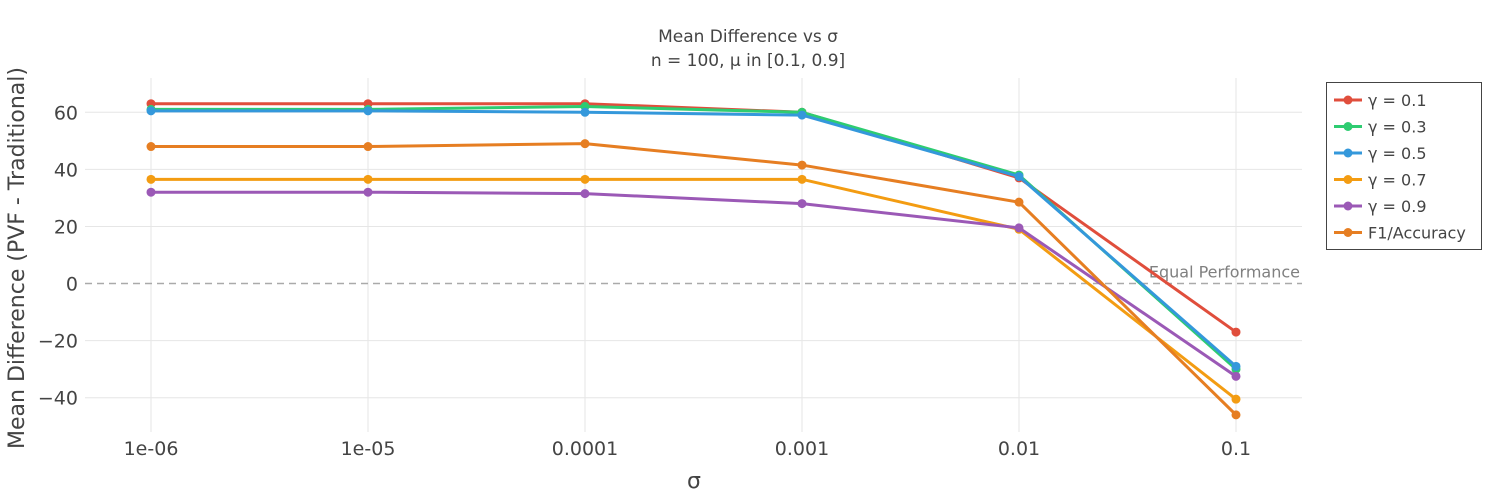  Describe the element at coordinates (1397, 153) in the screenshot. I see `legend-label: γ = 0.5` at that location.